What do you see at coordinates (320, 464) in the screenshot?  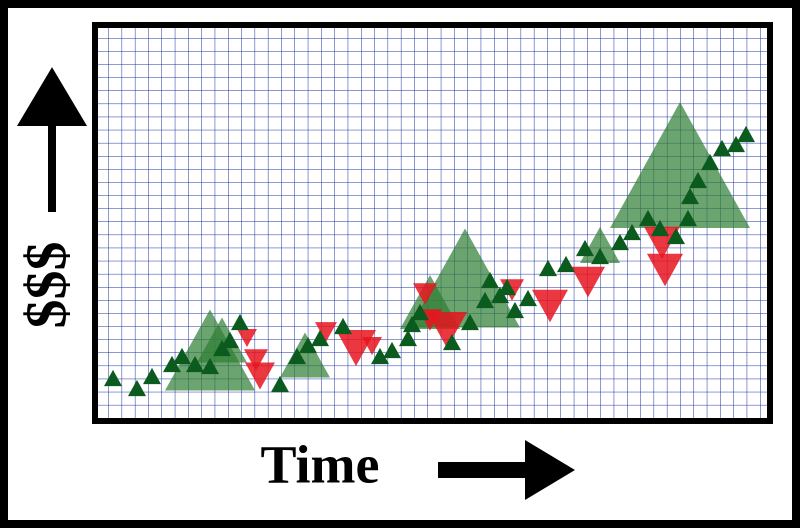 I see `x-label: Time` at bounding box center [320, 464].